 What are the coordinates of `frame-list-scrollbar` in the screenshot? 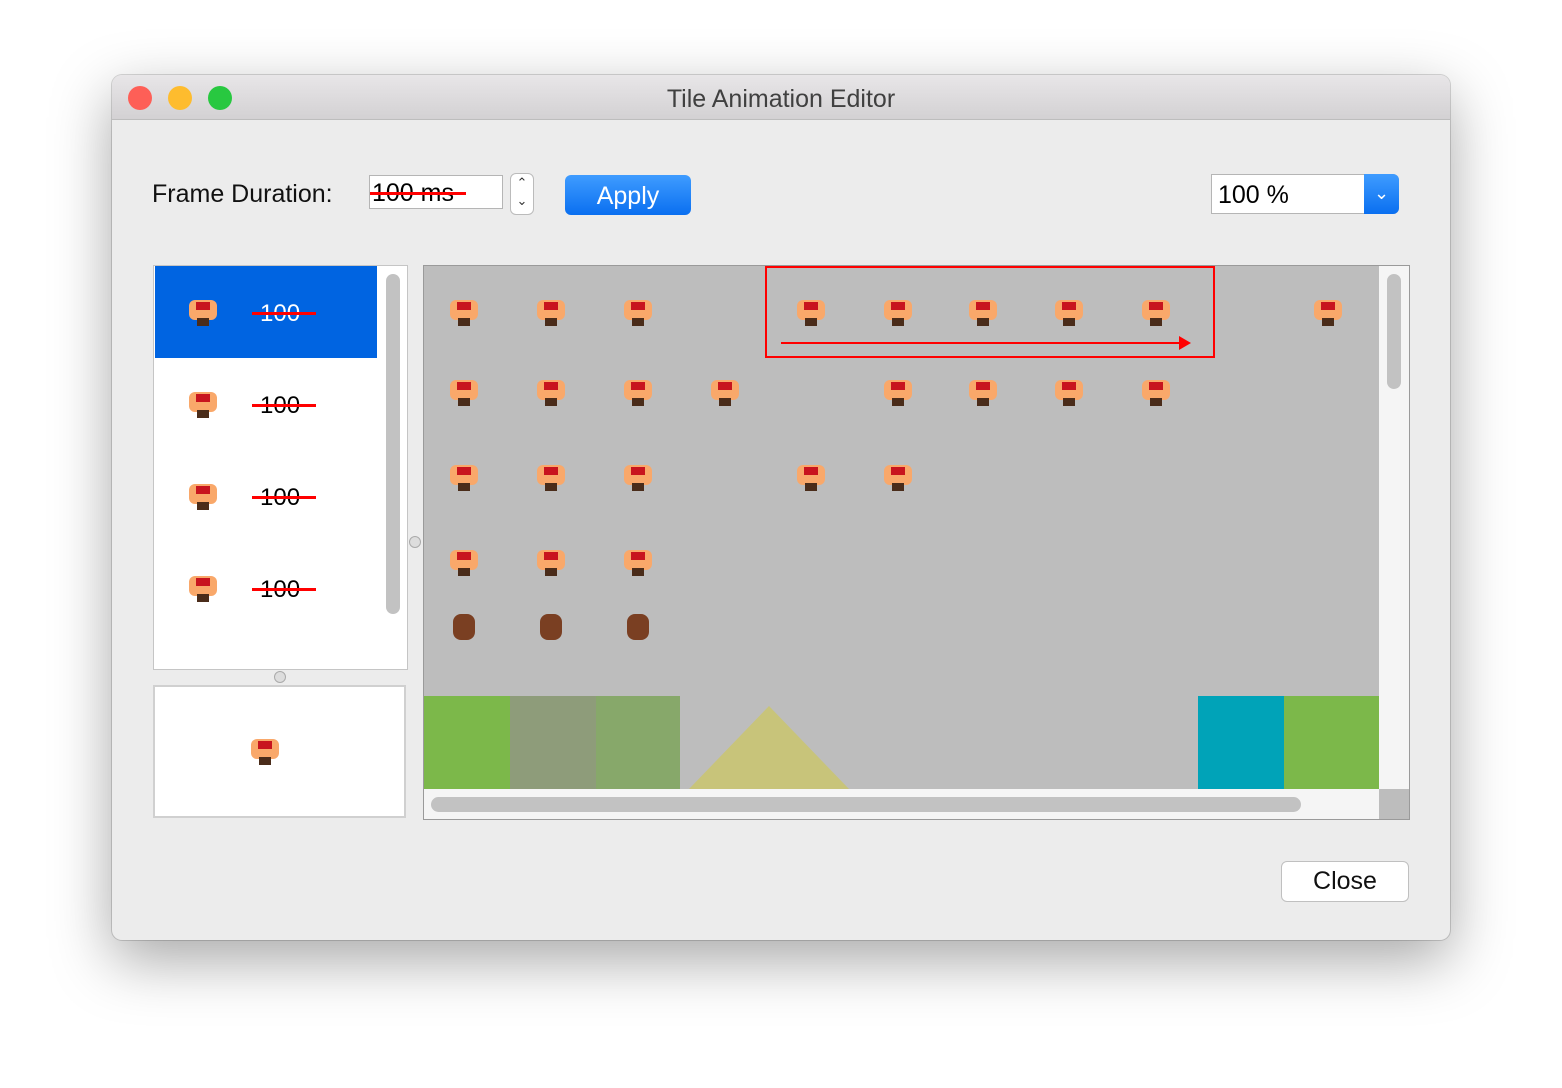 It's located at (393, 444).